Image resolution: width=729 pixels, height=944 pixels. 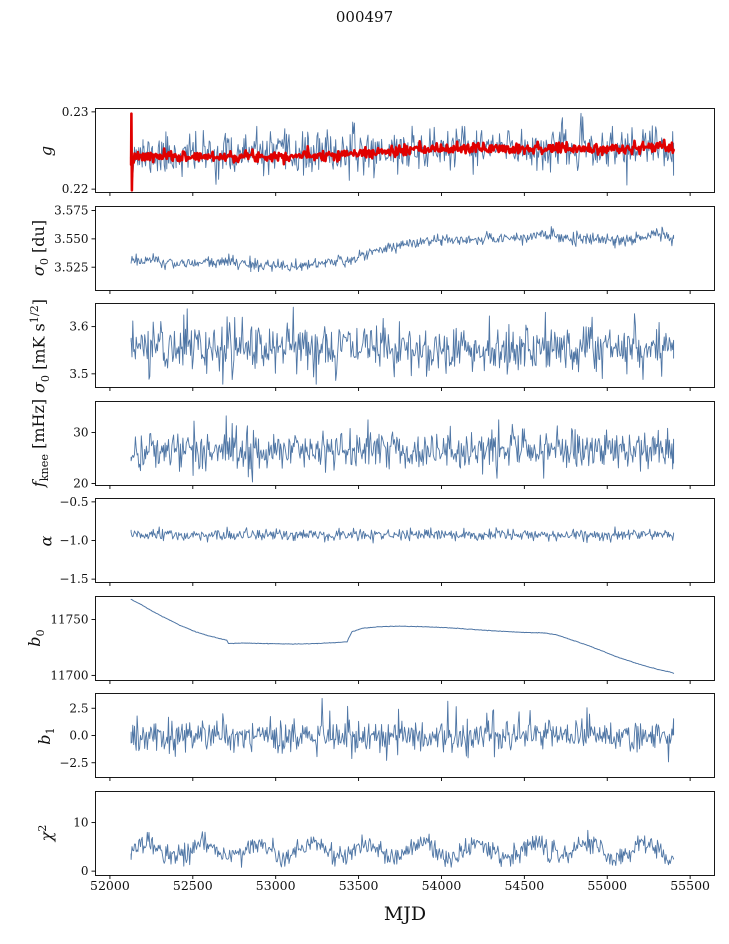 What do you see at coordinates (80, 432) in the screenshot?
I see `y-tick-label: 30` at bounding box center [80, 432].